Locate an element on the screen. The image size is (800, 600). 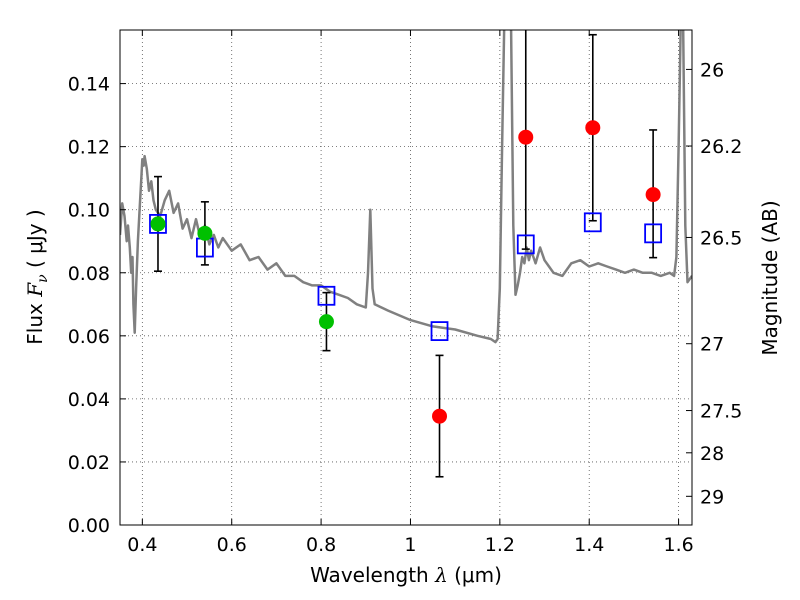
y-tick-label: 0.00 is located at coordinates (89, 526).